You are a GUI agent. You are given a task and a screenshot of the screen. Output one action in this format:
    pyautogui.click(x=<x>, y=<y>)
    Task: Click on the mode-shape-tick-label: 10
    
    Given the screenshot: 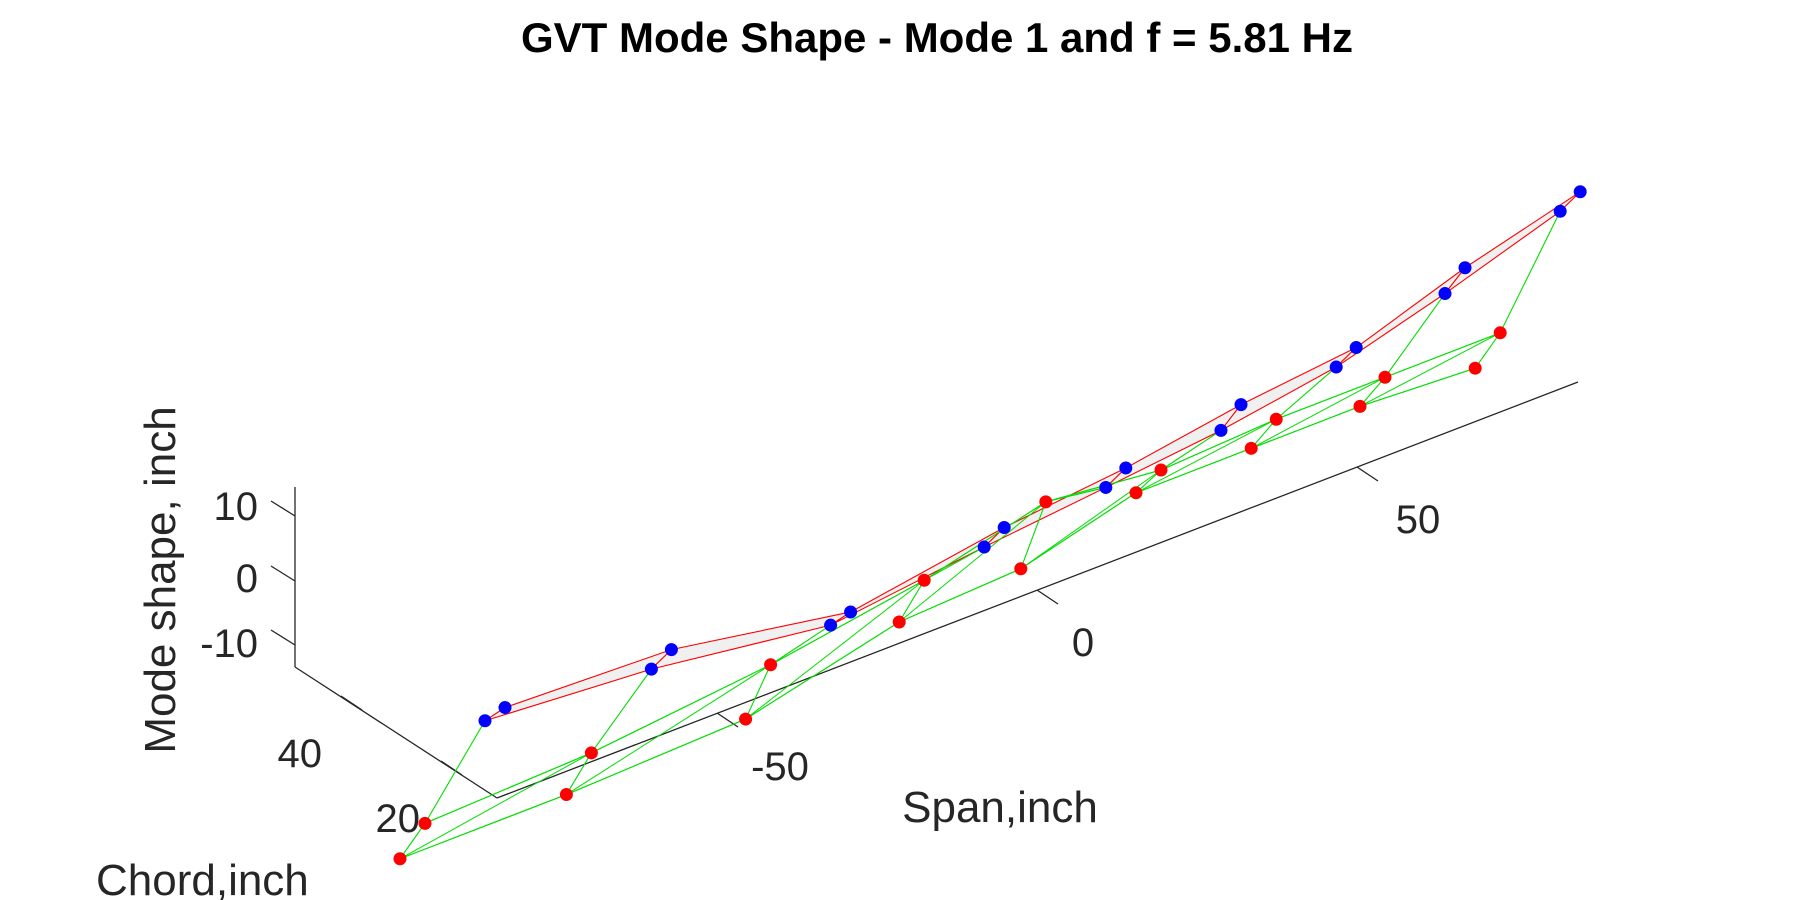 What is the action you would take?
    pyautogui.click(x=236, y=507)
    